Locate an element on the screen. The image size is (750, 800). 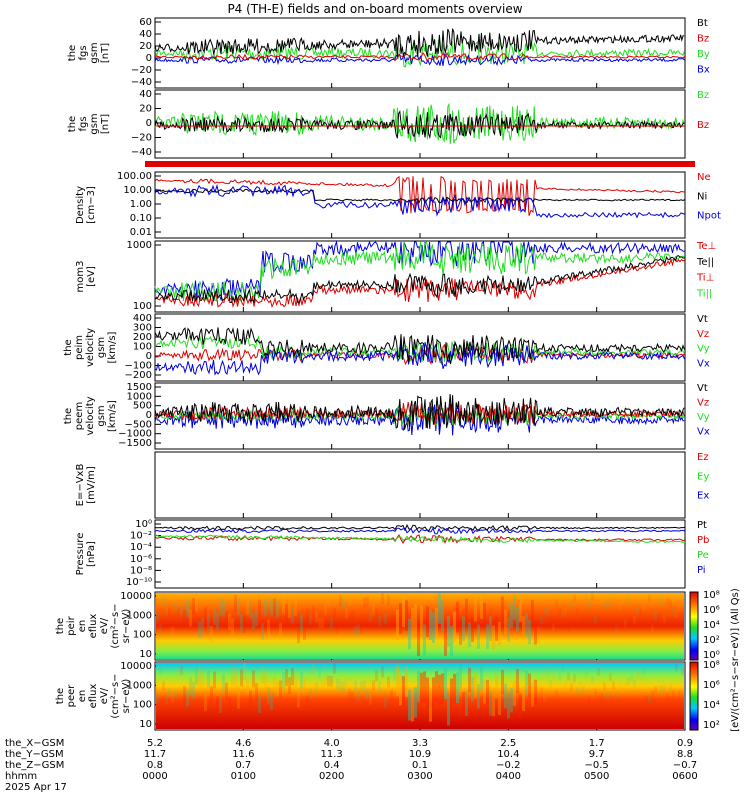
legend-density: Npot is located at coordinates (709, 216).